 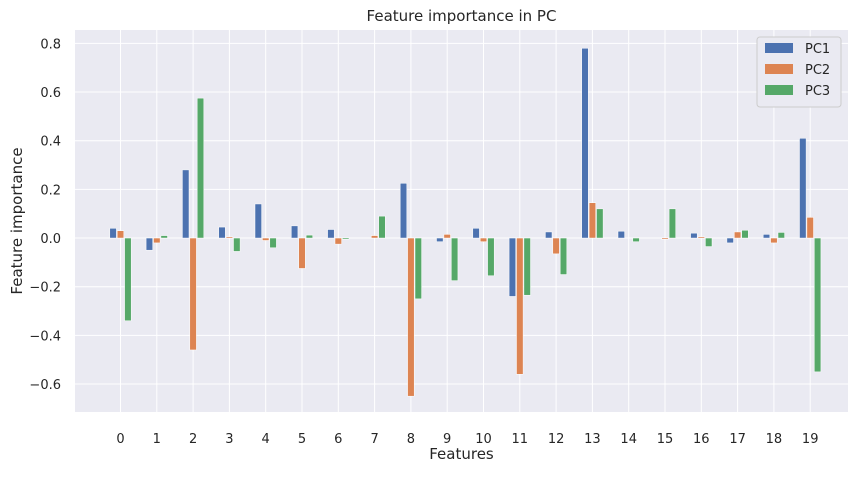 What do you see at coordinates (157, 439) in the screenshot?
I see `x-tick-label: 1` at bounding box center [157, 439].